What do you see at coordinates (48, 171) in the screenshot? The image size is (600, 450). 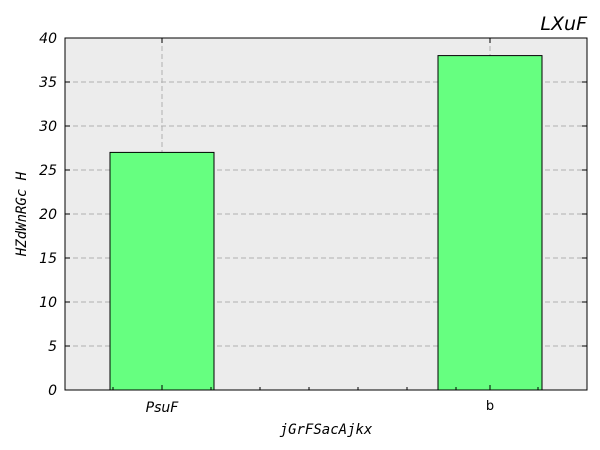 I see `y-tick-label: 25` at bounding box center [48, 171].